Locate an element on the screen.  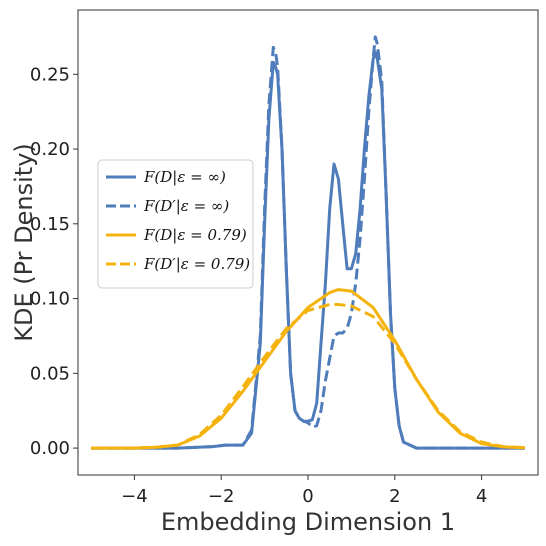
x-axis-label: Embedding Dimension 1 is located at coordinates (308, 522).